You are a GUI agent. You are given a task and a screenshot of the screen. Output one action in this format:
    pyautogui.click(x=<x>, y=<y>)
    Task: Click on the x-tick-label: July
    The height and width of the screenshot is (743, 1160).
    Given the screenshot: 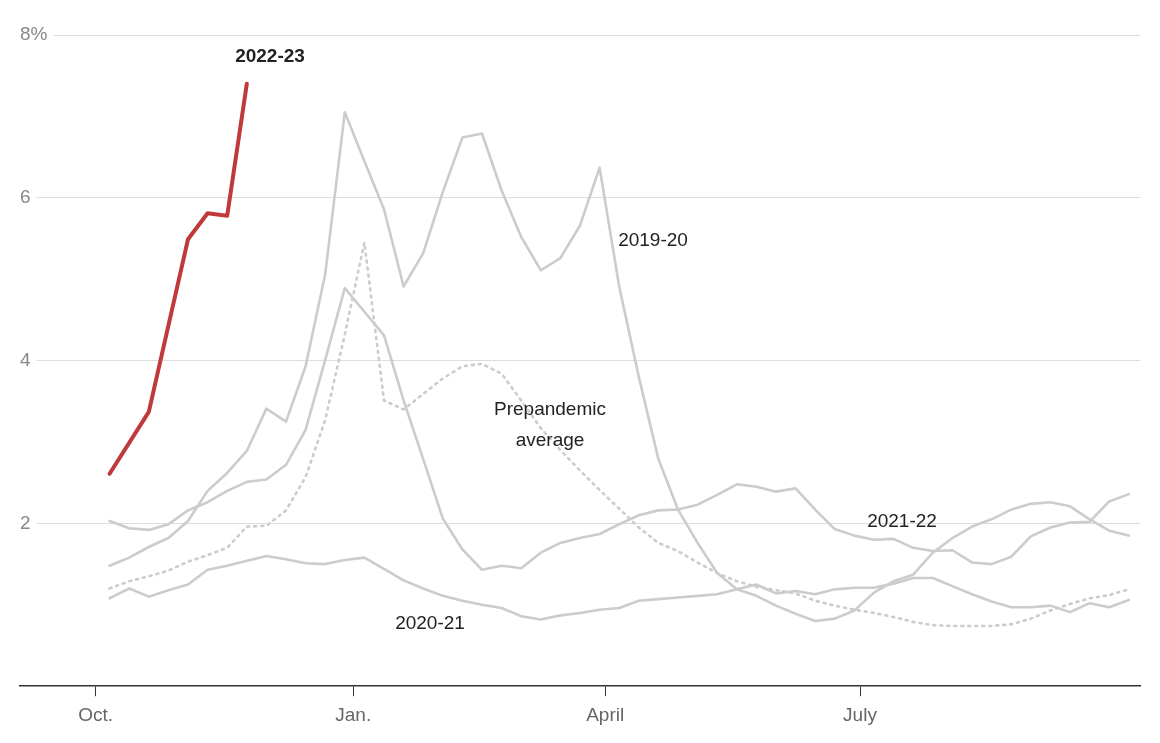 What is the action you would take?
    pyautogui.click(x=860, y=714)
    